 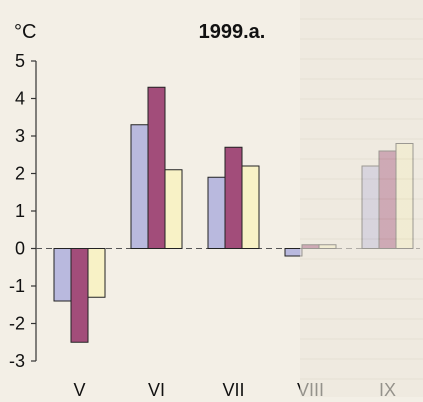 I want to click on x-category-label: VII, so click(x=233, y=388).